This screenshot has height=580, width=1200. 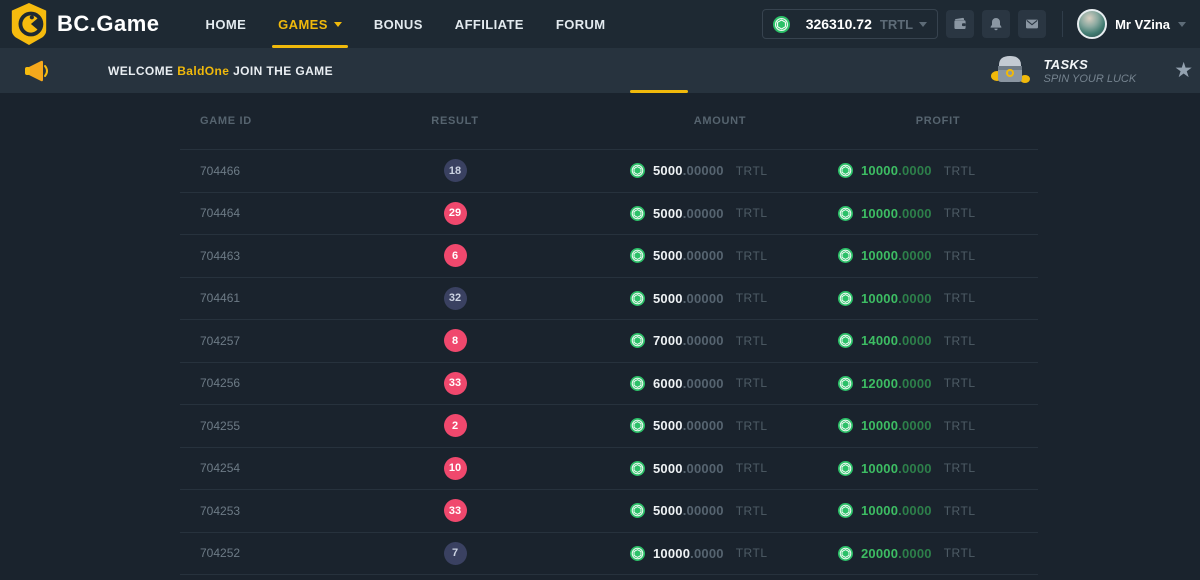 I want to click on result-cell: 18, so click(x=455, y=171).